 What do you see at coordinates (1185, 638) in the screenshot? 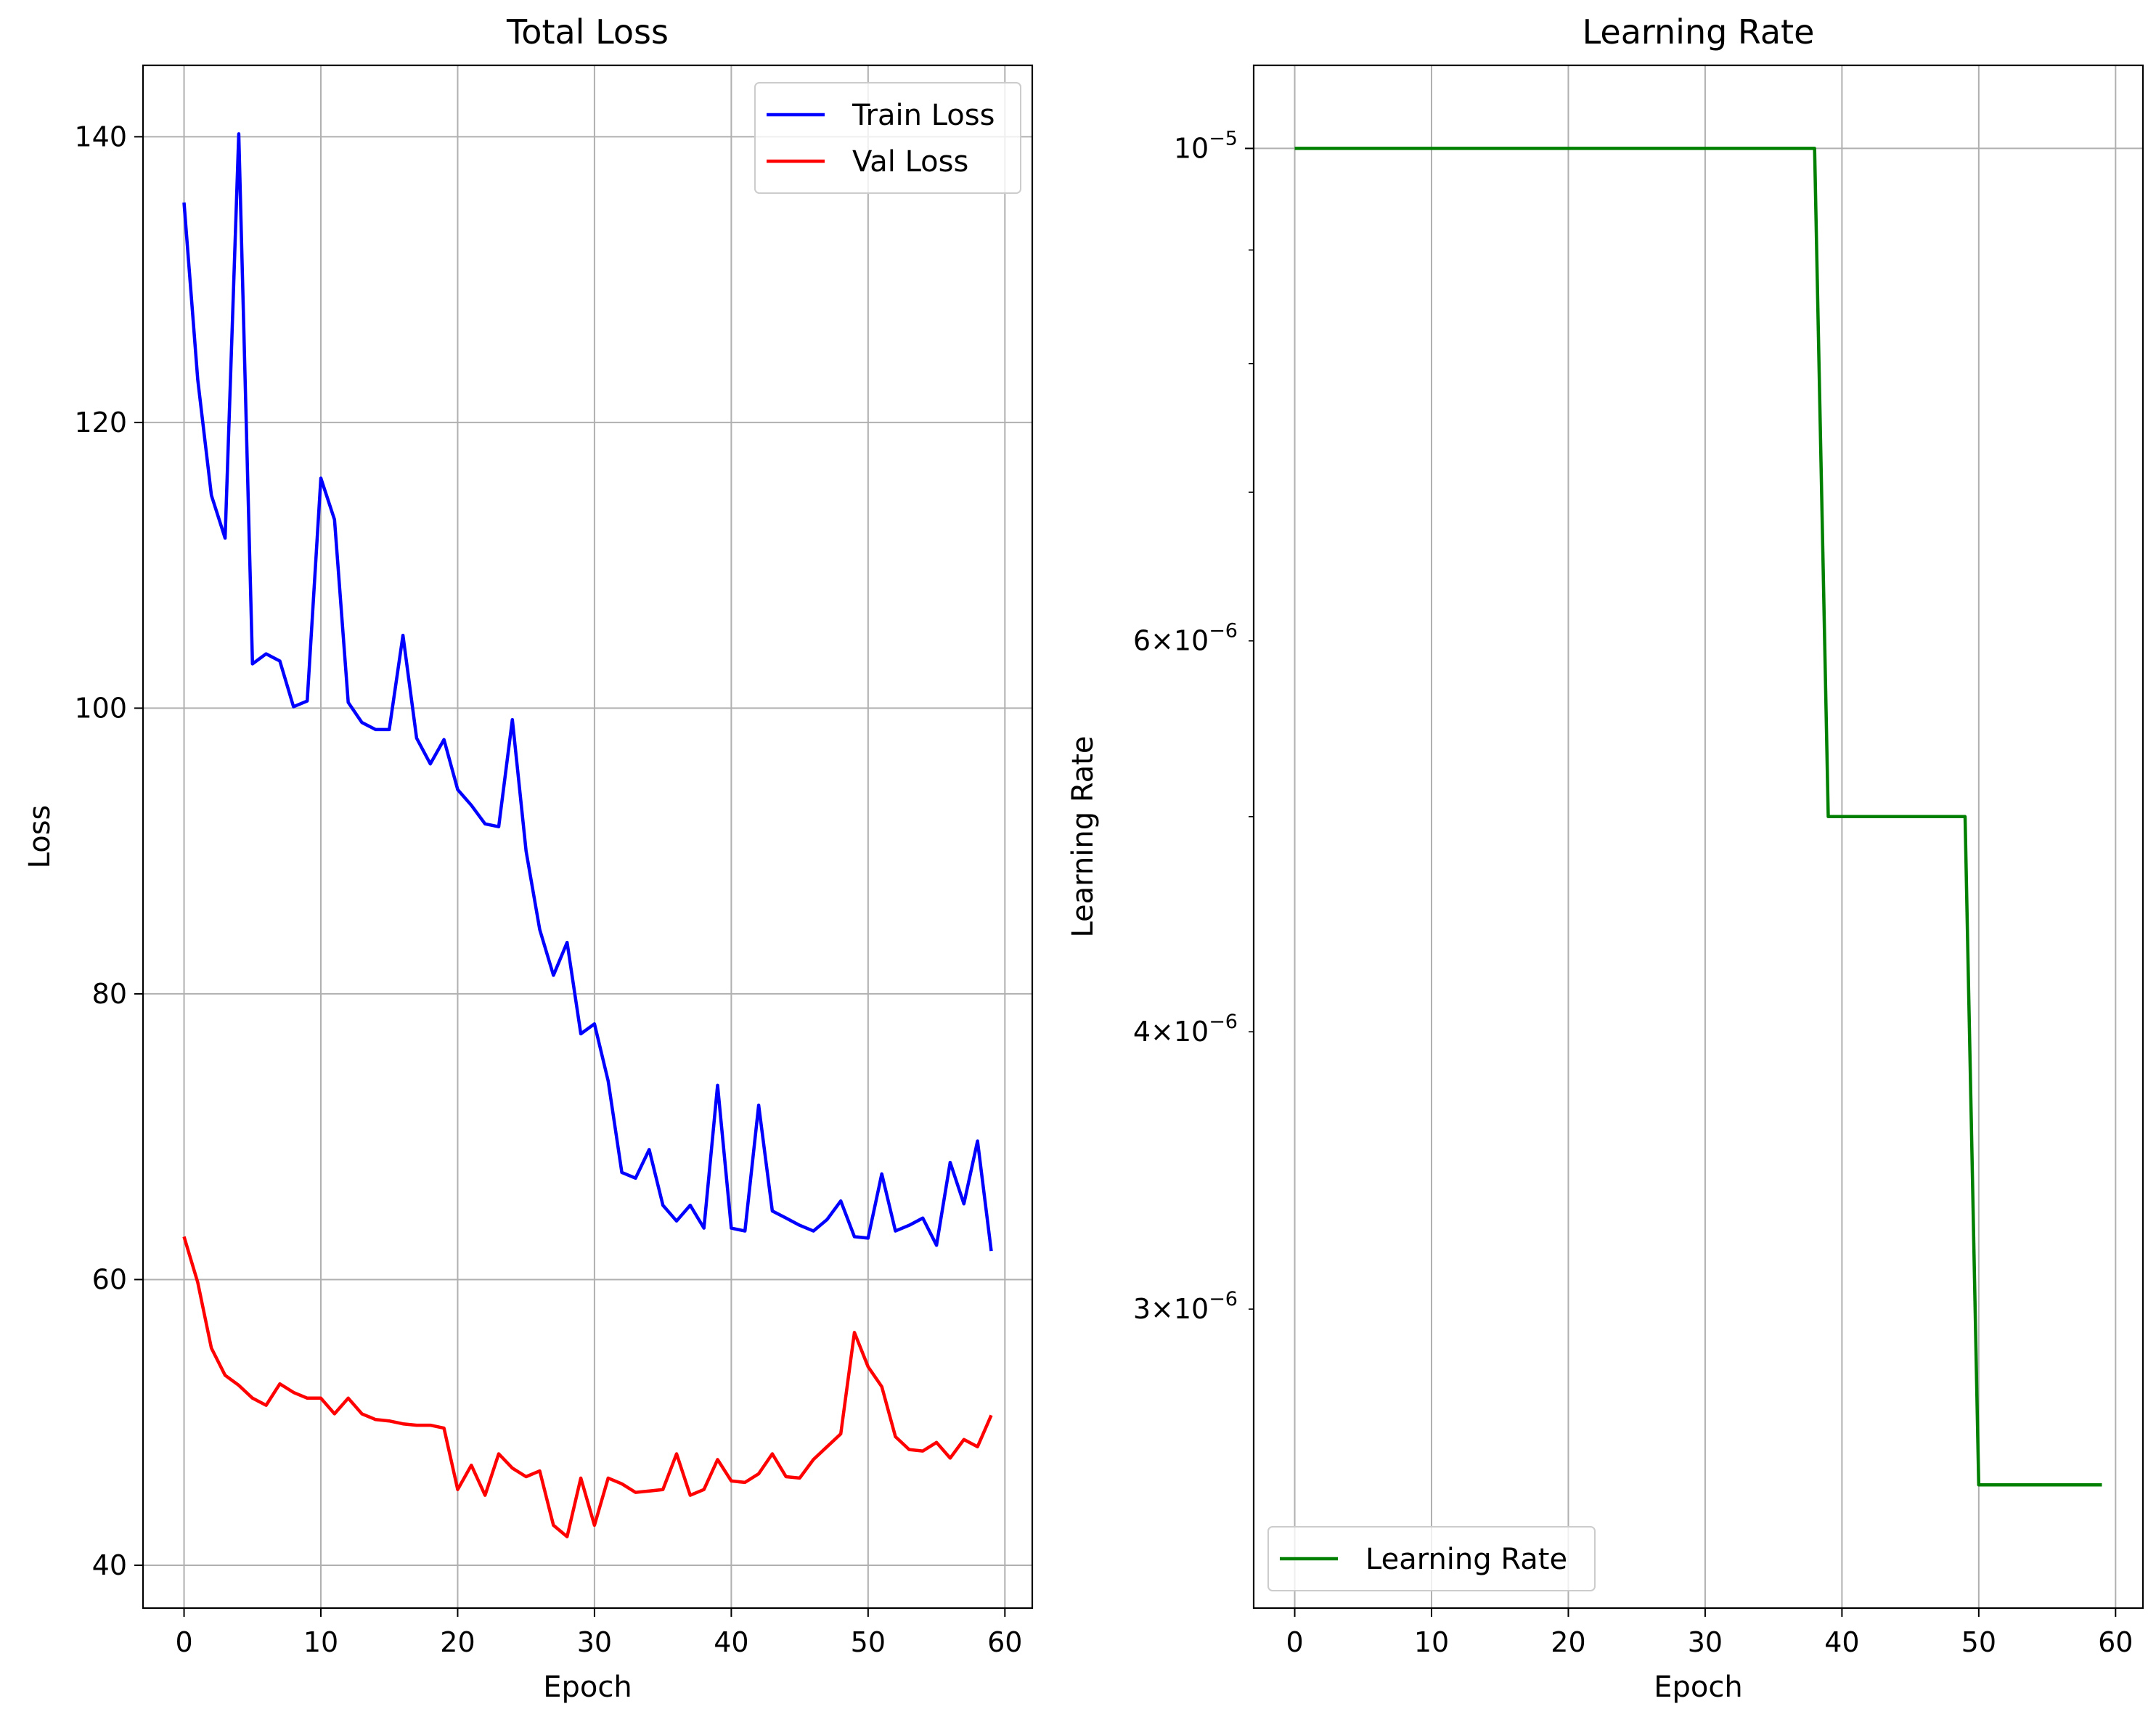
I see `y-tick-label: 6×10⁻⁶` at bounding box center [1185, 638].